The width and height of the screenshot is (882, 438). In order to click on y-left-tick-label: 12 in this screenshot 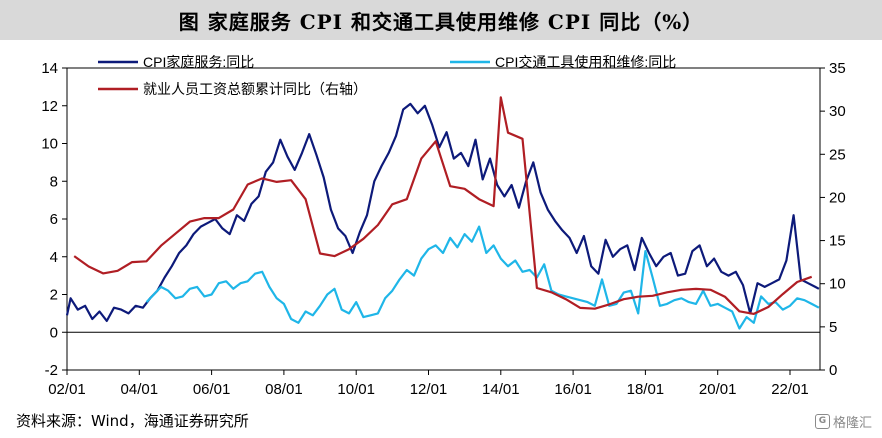, I will do `click(49, 106)`.